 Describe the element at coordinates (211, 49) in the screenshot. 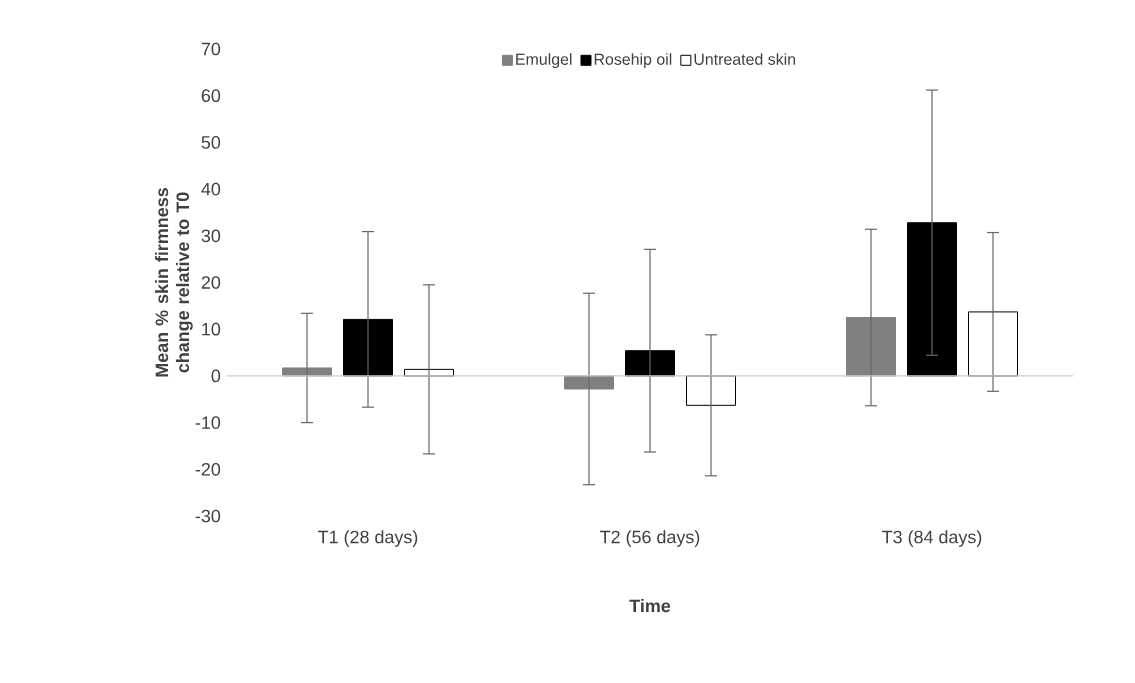

I see `y-tick-label: 70` at that location.